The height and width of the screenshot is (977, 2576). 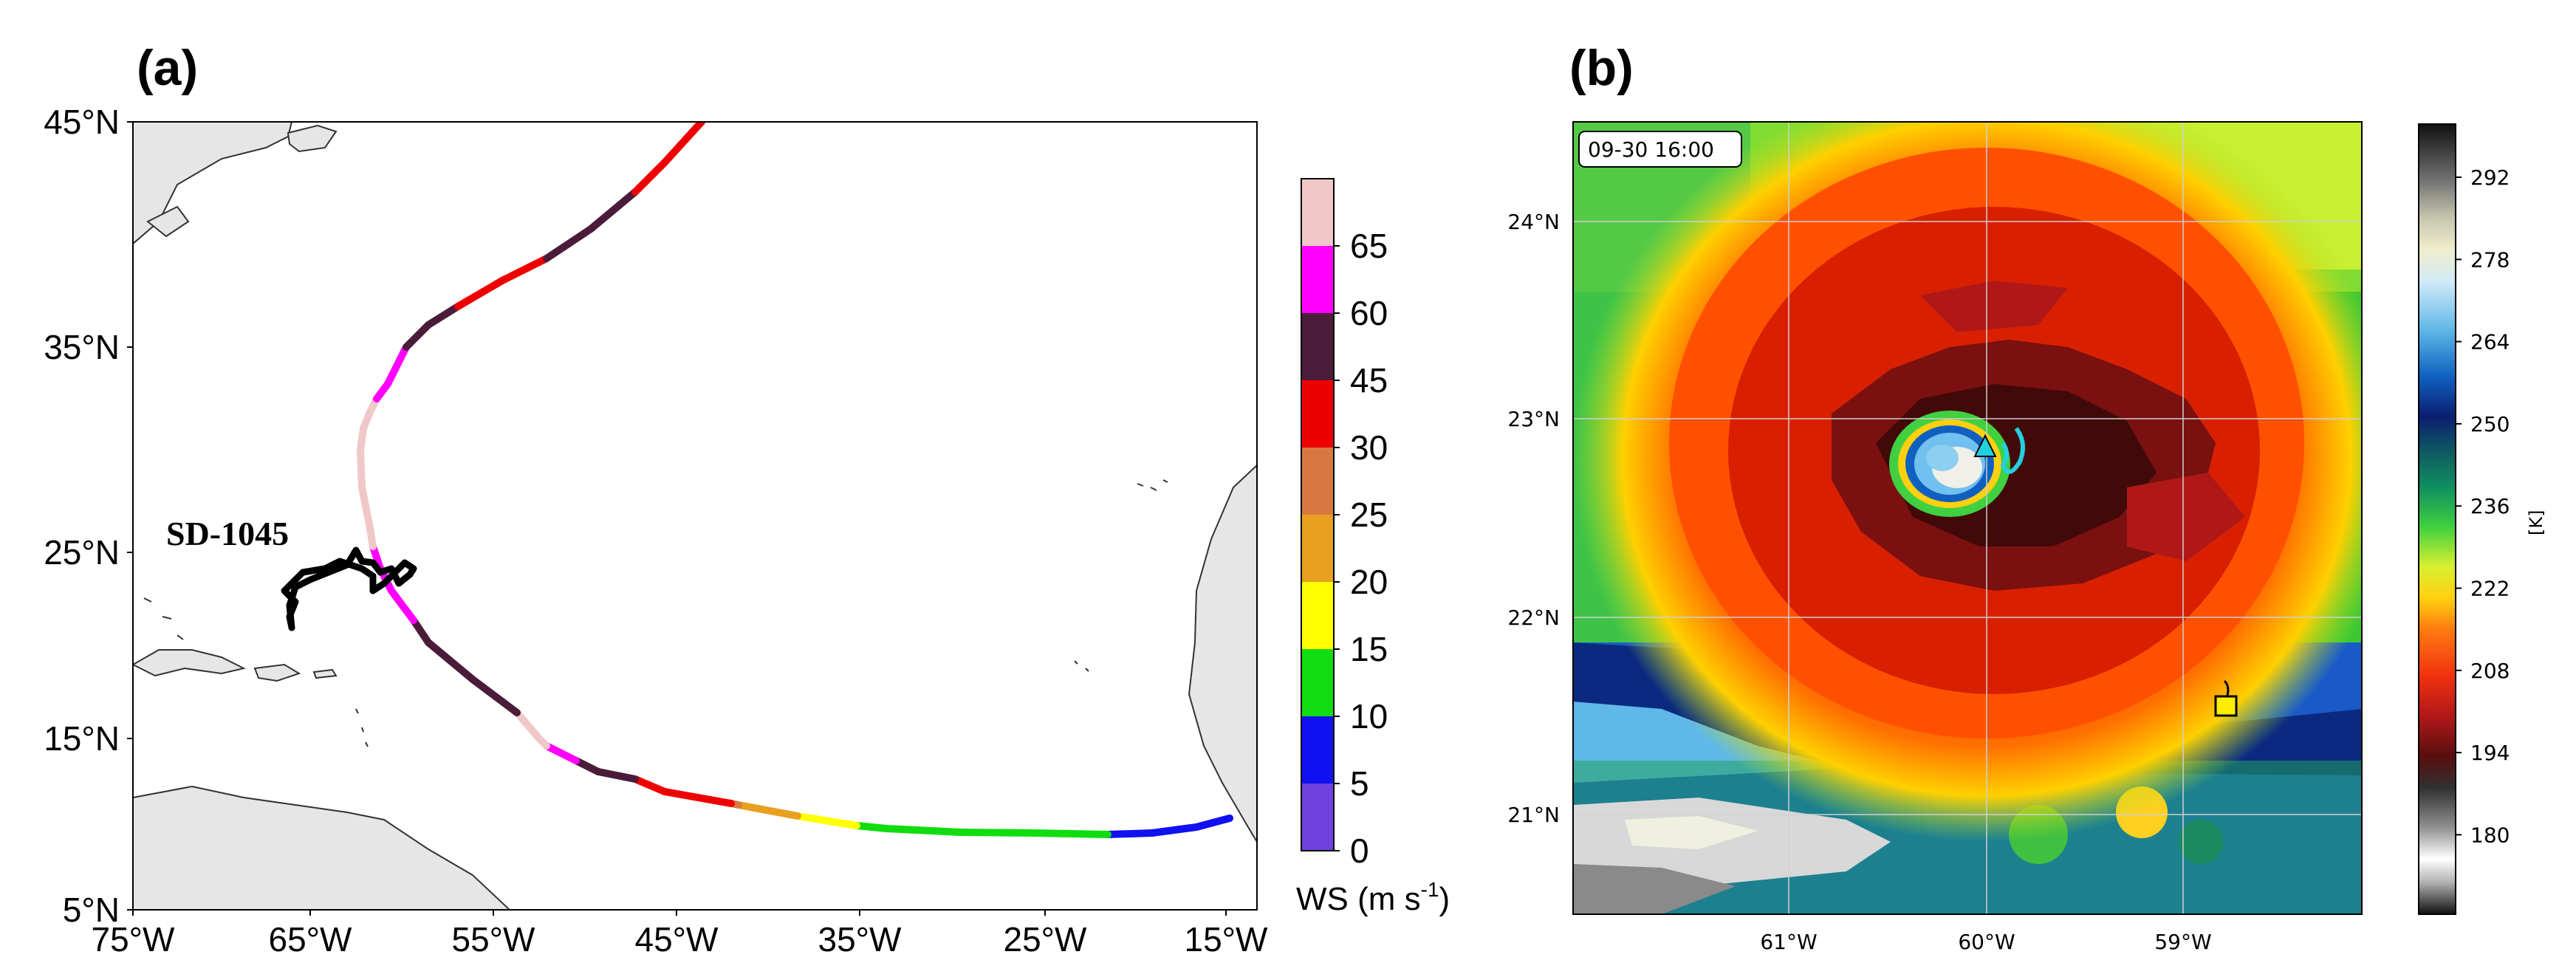 What do you see at coordinates (325, 674) in the screenshot?
I see `land-puerto-rico` at bounding box center [325, 674].